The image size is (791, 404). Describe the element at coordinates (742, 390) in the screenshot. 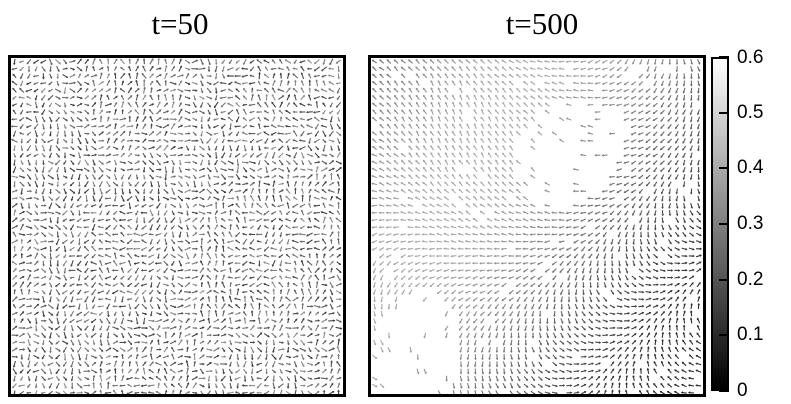

I see `colorbar-tick-label: 0` at that location.